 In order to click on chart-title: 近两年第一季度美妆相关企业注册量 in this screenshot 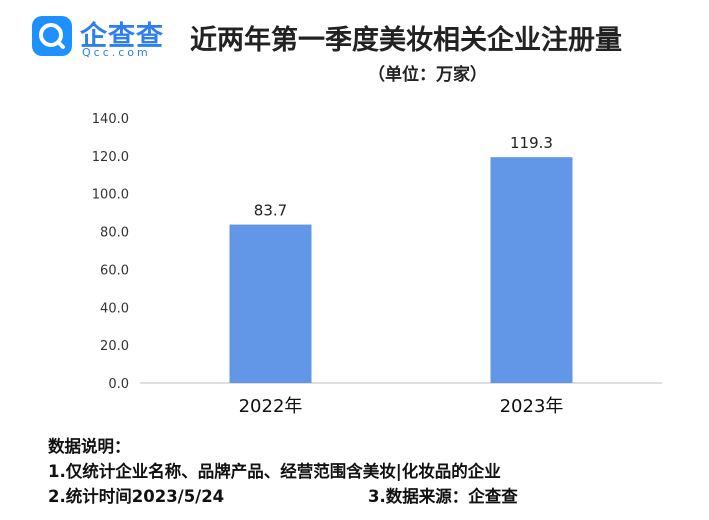, I will do `click(406, 40)`.